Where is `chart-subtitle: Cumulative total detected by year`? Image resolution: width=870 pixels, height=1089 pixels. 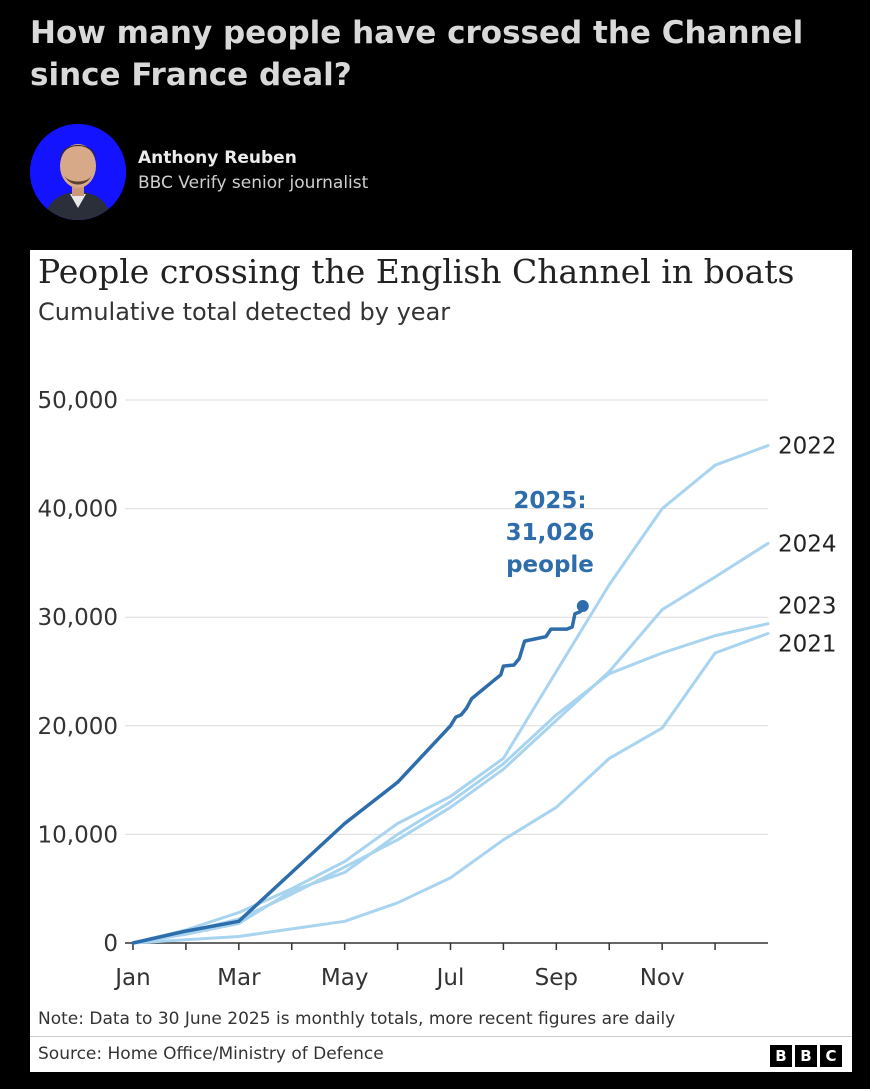 chart-subtitle: Cumulative total detected by year is located at coordinates (244, 312).